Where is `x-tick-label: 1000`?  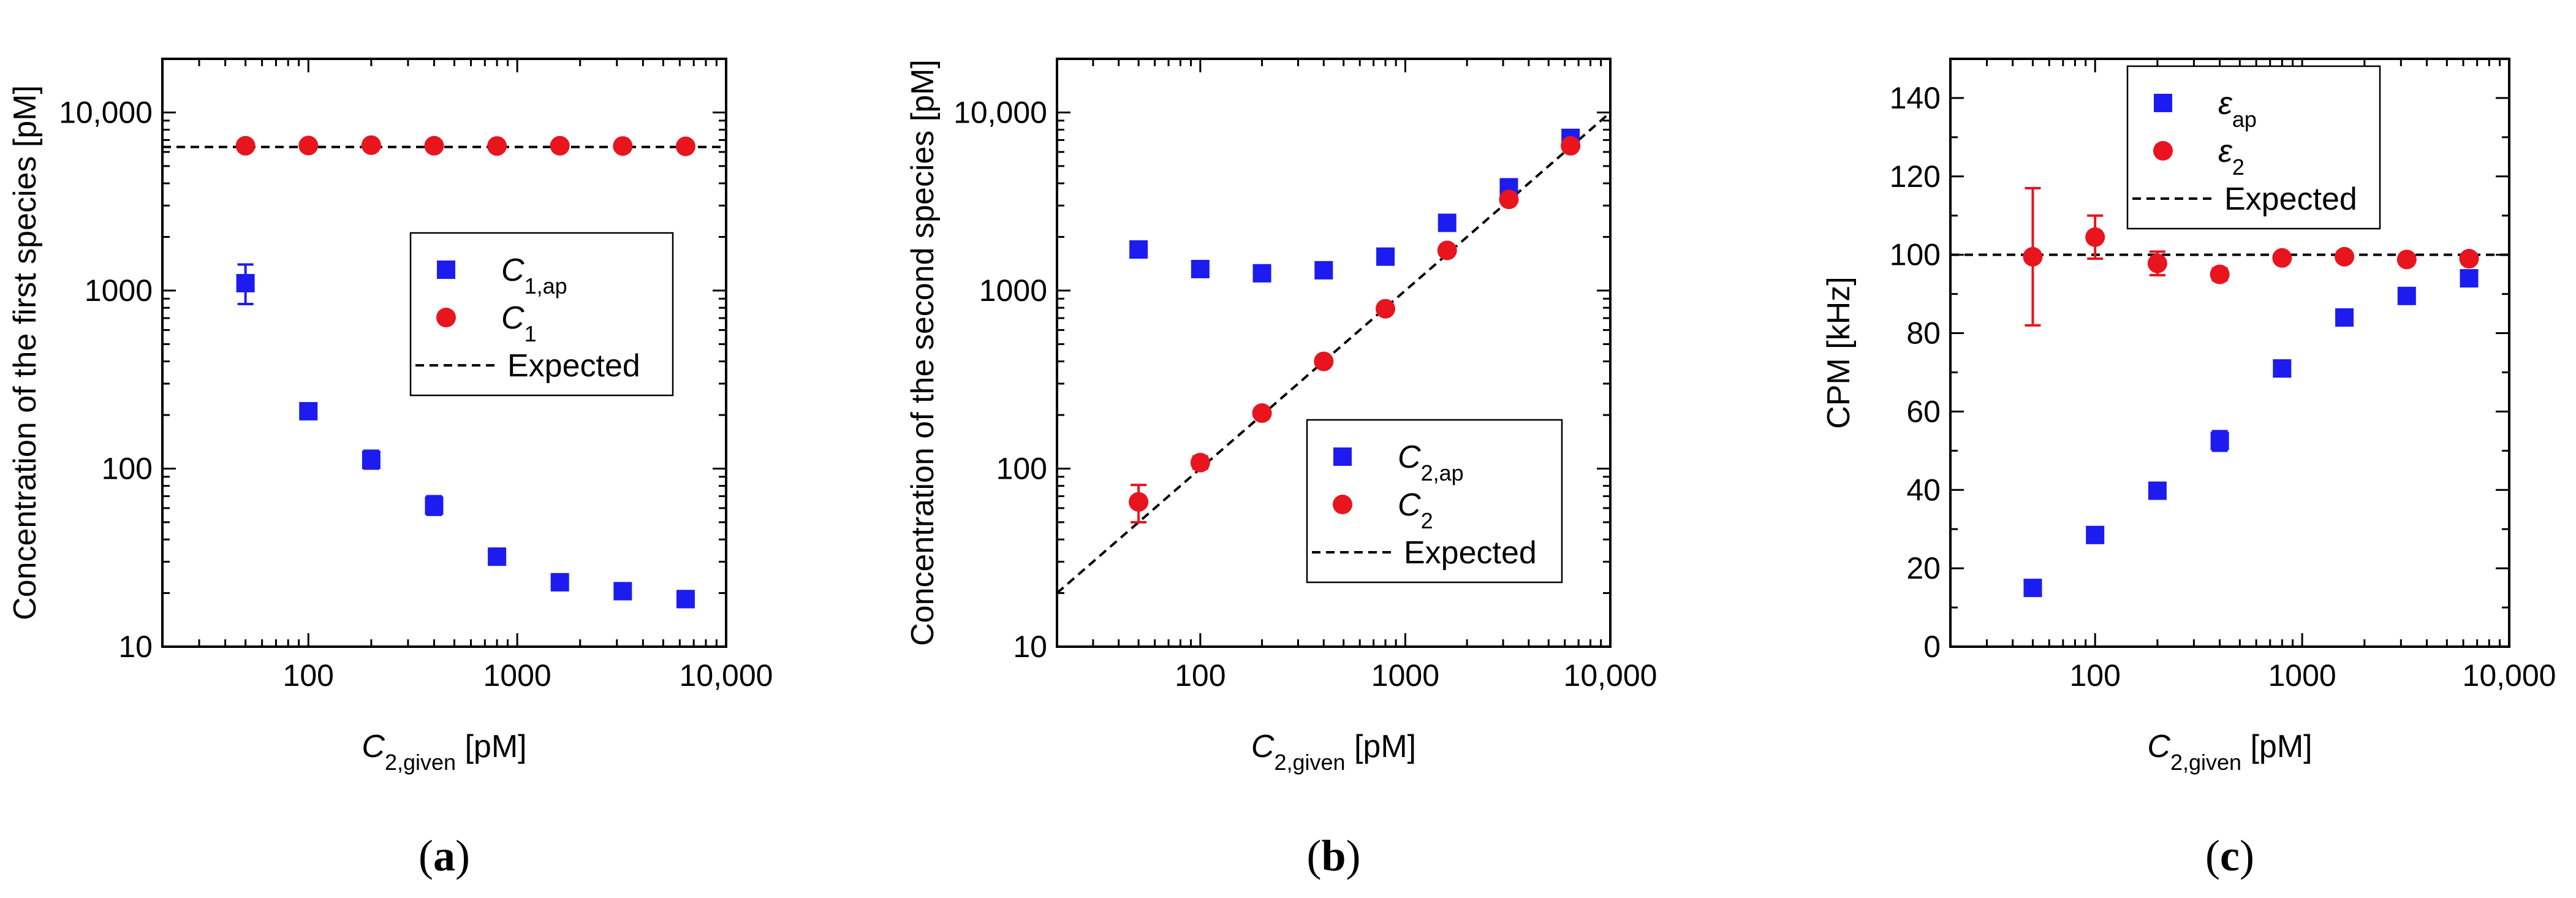 x-tick-label: 1000 is located at coordinates (2302, 675).